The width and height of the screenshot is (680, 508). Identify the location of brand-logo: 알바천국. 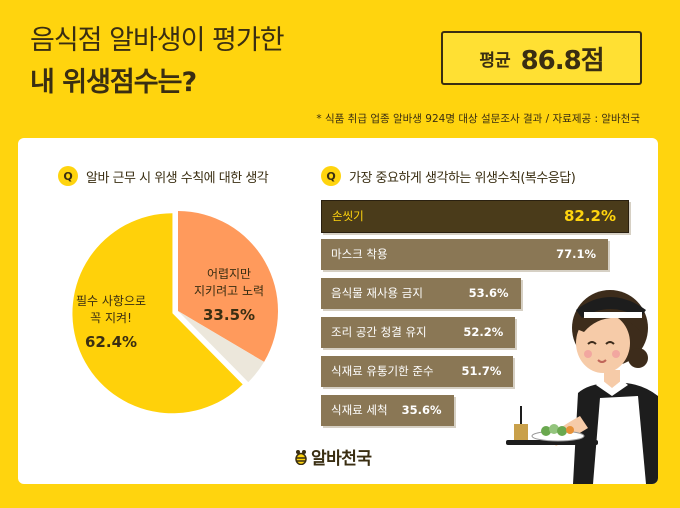
(333, 456).